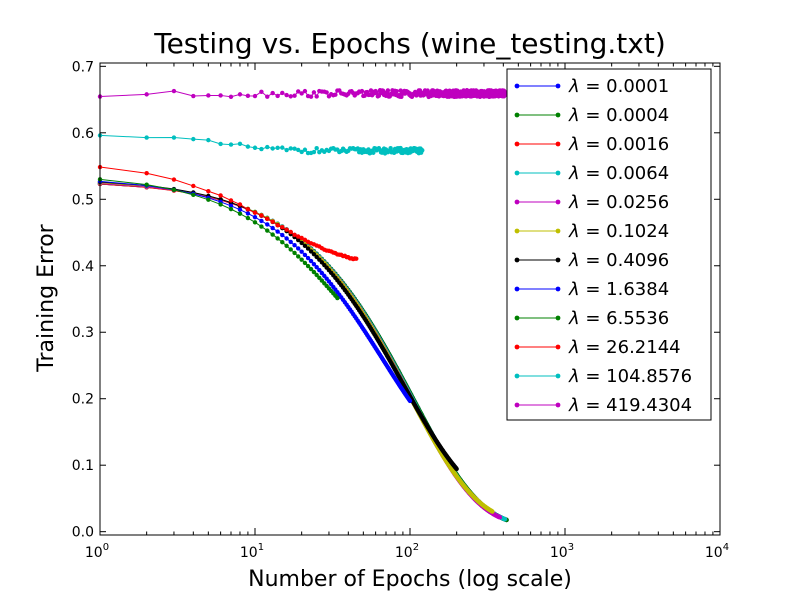 The width and height of the screenshot is (800, 595). Describe the element at coordinates (717, 551) in the screenshot. I see `x-tick-label: 10⁴` at that location.